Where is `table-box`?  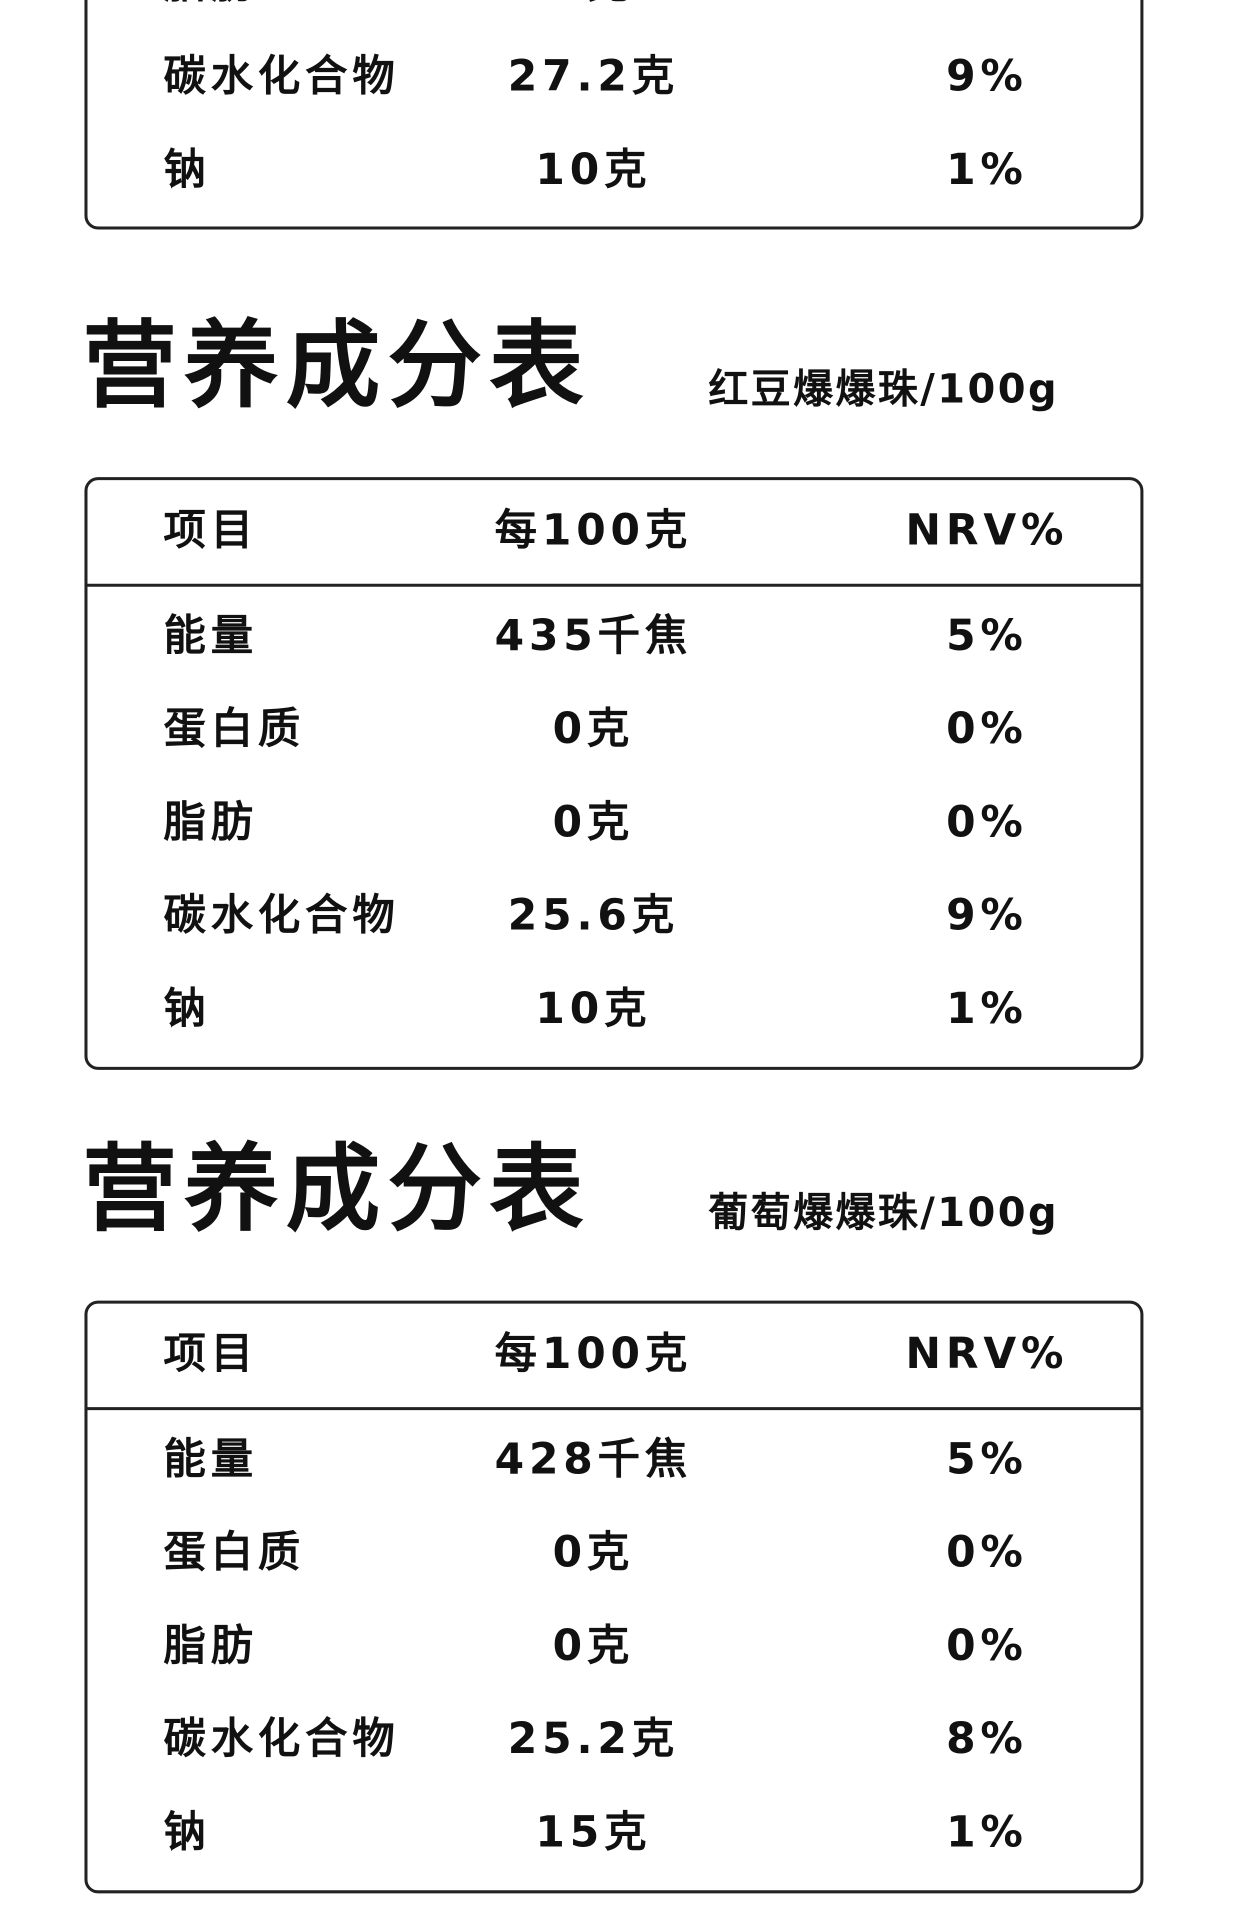 table-box is located at coordinates (614, 115).